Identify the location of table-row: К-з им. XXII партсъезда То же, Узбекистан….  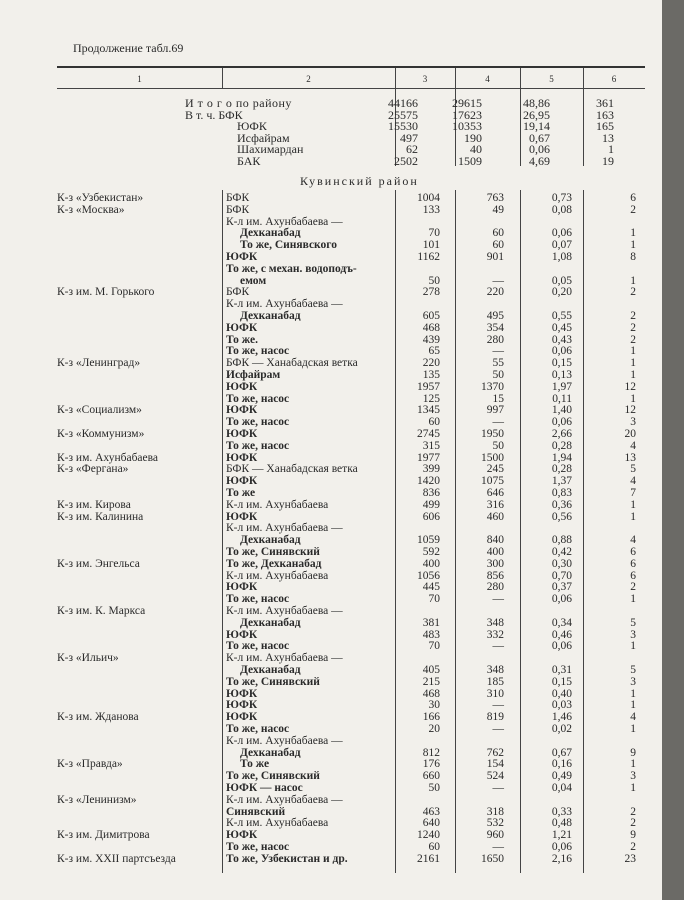
(331, 859).